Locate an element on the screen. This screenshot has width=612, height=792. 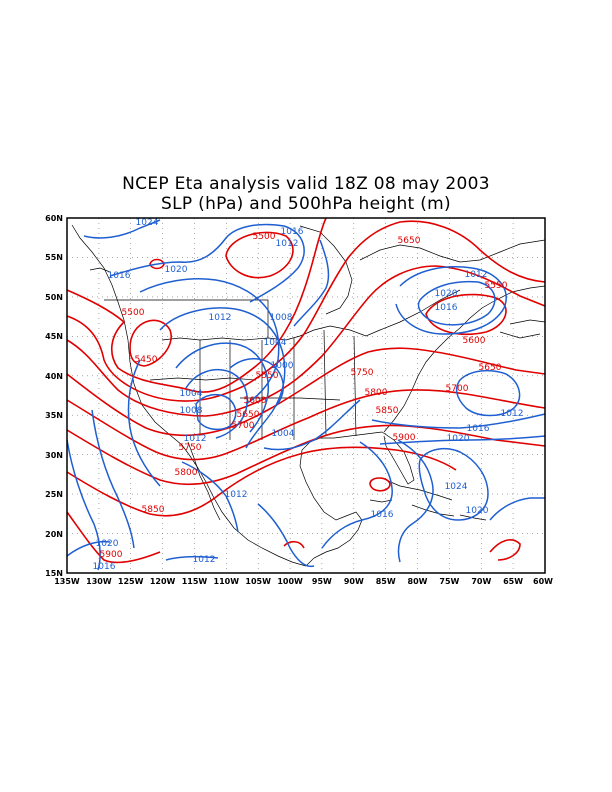
slp-label: 1020 is located at coordinates (107, 544).